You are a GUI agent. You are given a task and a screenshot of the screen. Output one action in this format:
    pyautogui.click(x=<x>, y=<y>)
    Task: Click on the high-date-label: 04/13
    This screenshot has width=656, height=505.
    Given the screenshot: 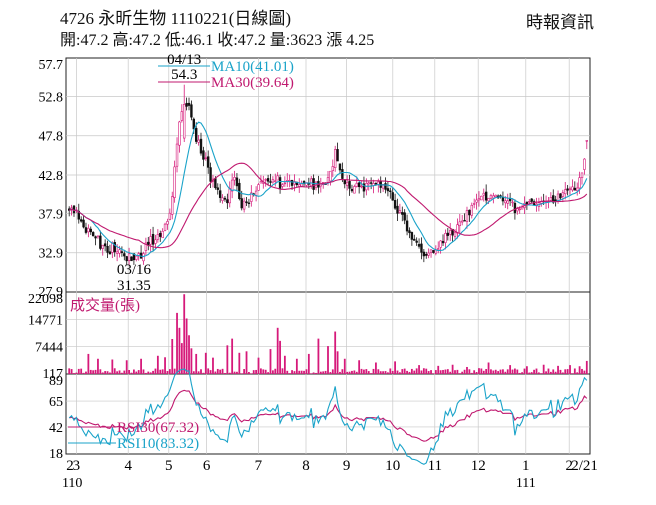 What is the action you would take?
    pyautogui.click(x=184, y=60)
    